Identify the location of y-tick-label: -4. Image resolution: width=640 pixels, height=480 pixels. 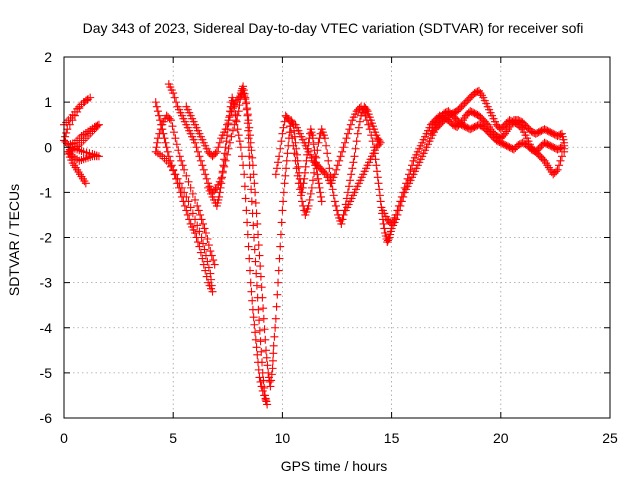
(46, 328).